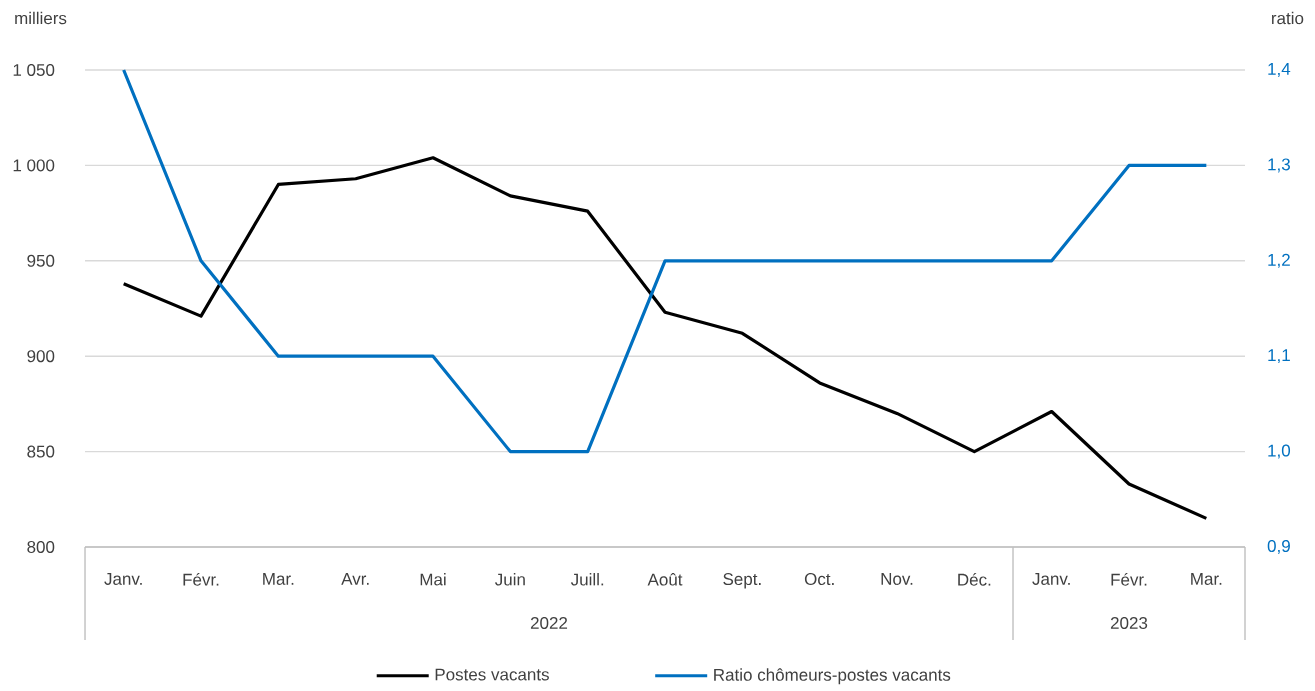 Image resolution: width=1315 pixels, height=691 pixels. Describe the element at coordinates (1279, 69) in the screenshot. I see `y2-tick-label: 1,4` at that location.